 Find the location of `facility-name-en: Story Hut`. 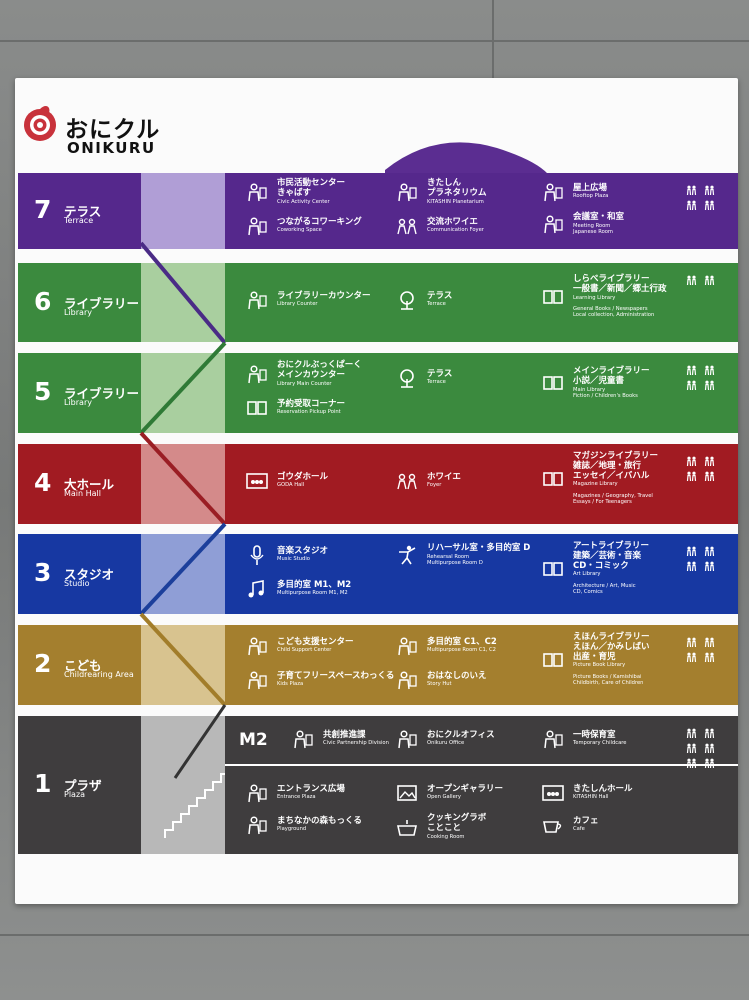

facility-name-en: Story Hut is located at coordinates (439, 684).